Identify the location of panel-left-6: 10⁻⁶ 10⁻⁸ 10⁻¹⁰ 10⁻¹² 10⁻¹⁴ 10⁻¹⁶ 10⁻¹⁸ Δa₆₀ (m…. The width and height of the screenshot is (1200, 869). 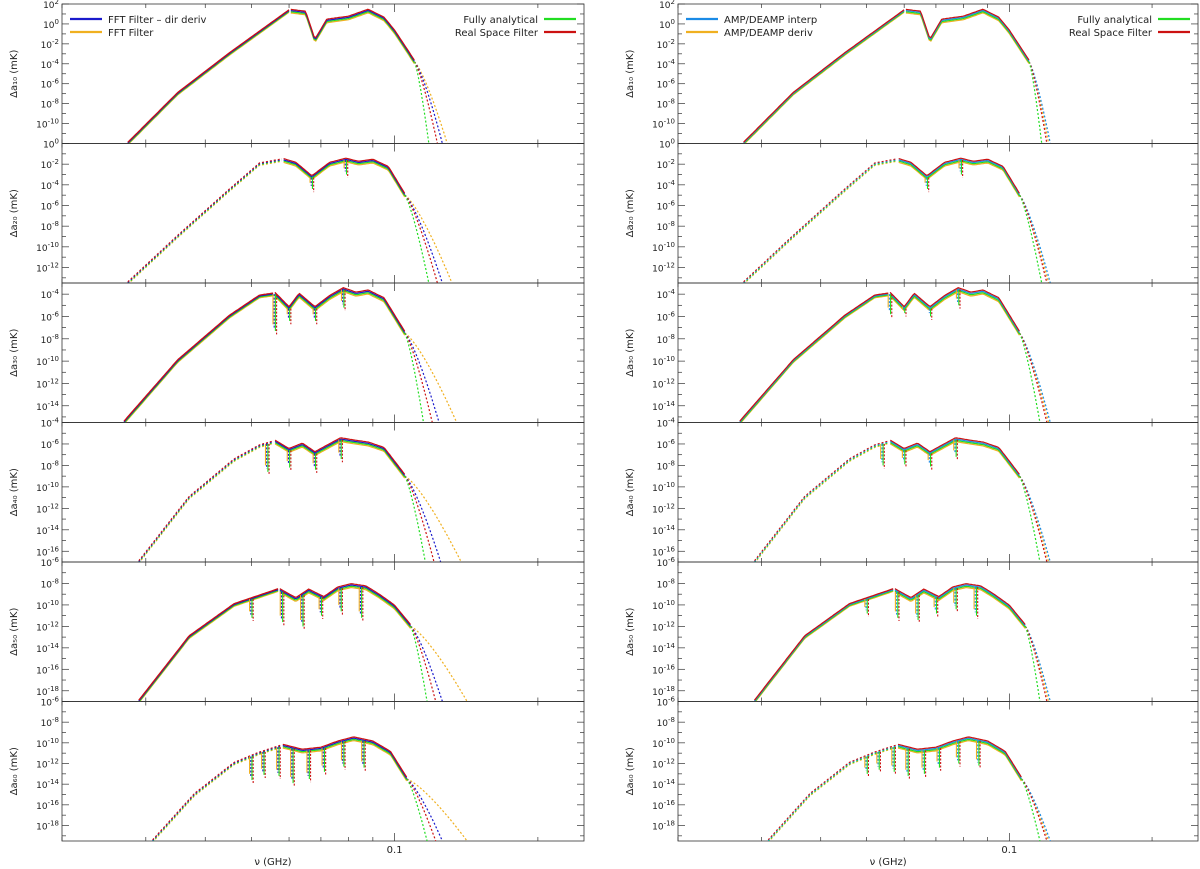
(297, 769).